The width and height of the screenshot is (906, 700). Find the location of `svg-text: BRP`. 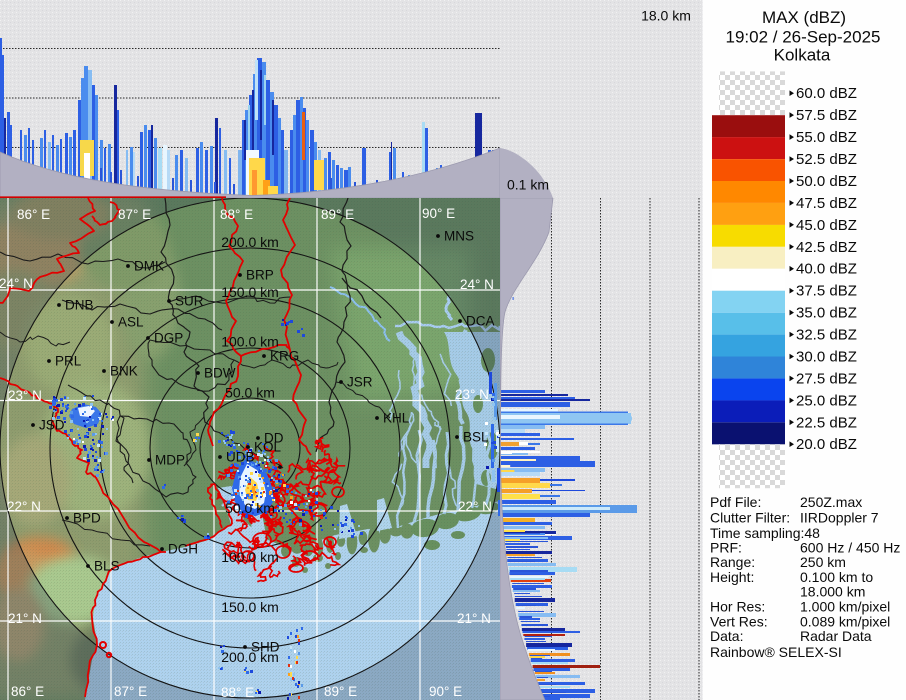

svg-text: BRP is located at coordinates (260, 275).